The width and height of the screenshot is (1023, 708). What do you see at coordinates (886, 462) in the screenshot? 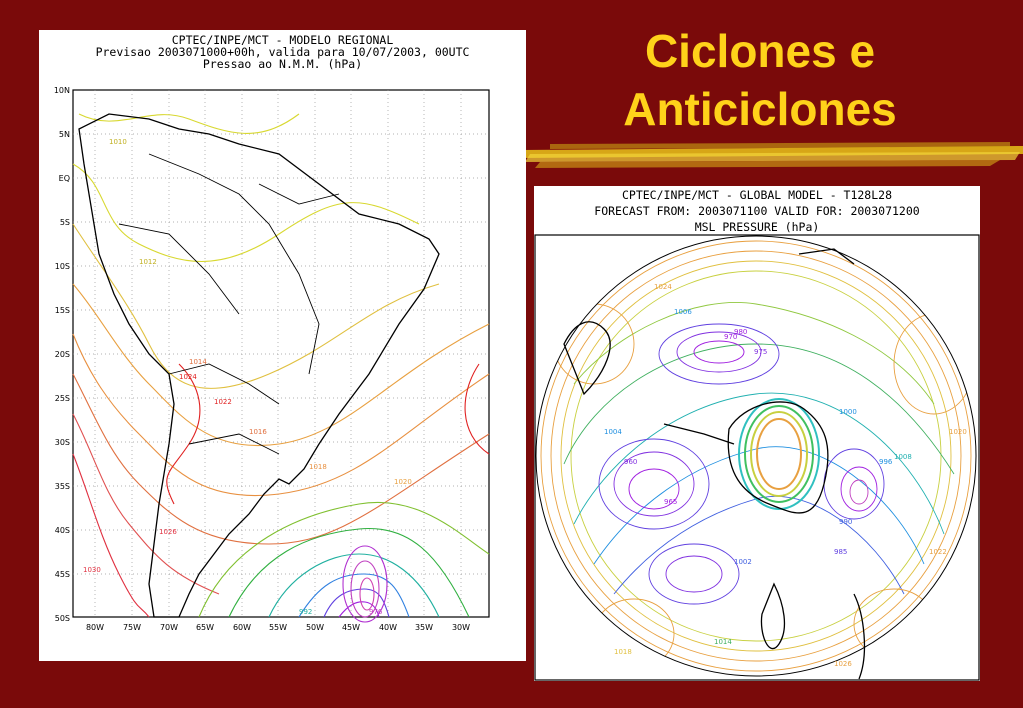
I see `isobar-label: 996` at bounding box center [886, 462].